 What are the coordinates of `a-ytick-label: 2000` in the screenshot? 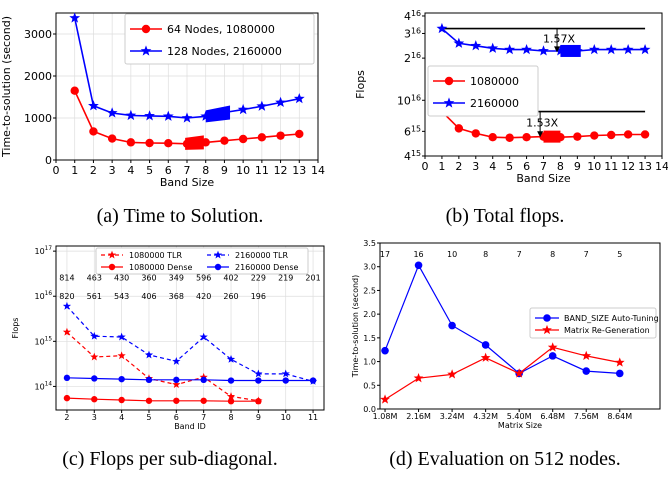 It's located at (38, 76).